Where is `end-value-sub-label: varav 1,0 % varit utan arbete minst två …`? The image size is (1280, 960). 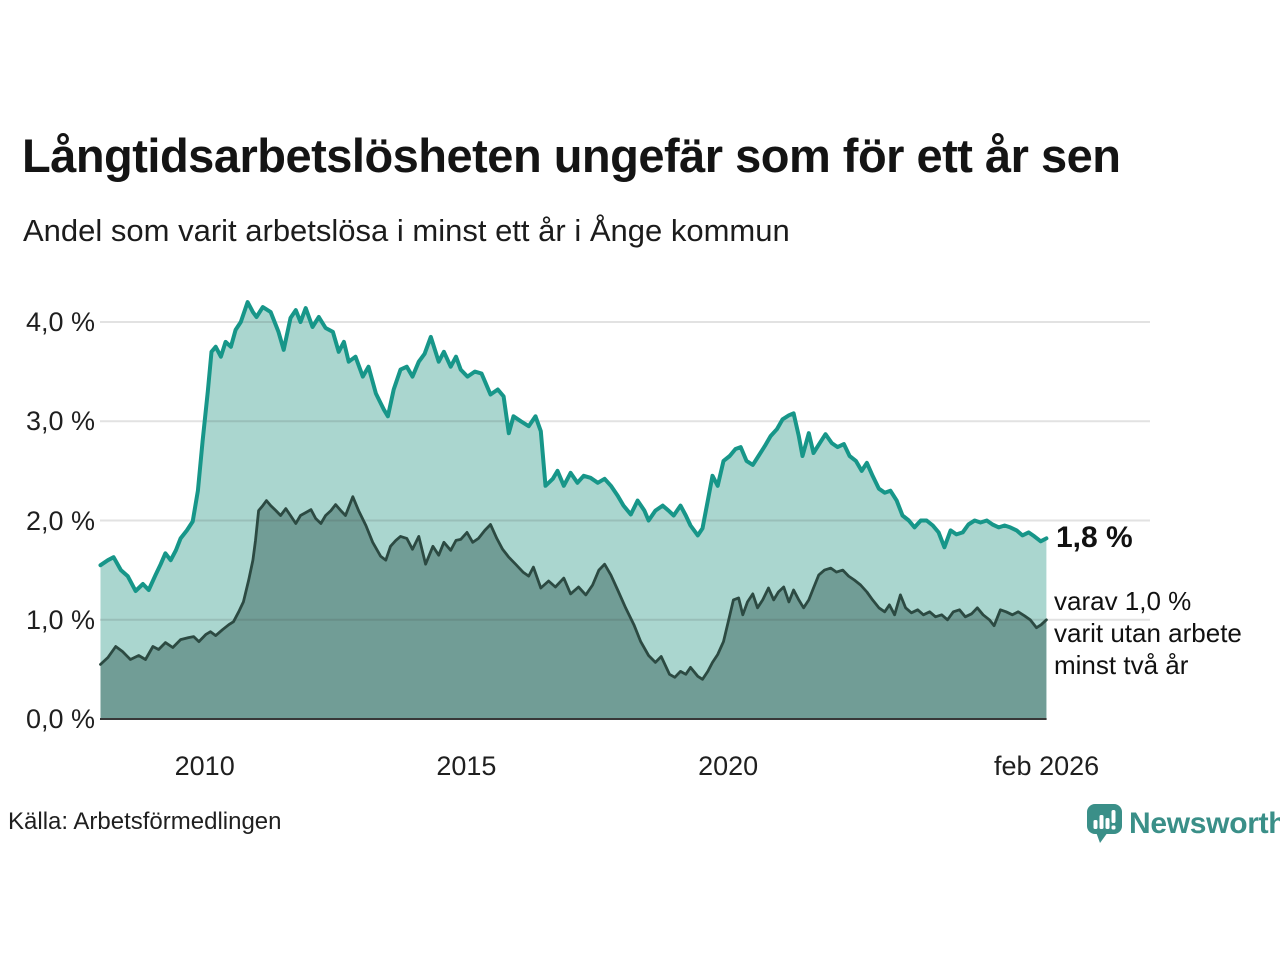 end-value-sub-label: varav 1,0 % varit utan arbete minst två … is located at coordinates (1148, 633).